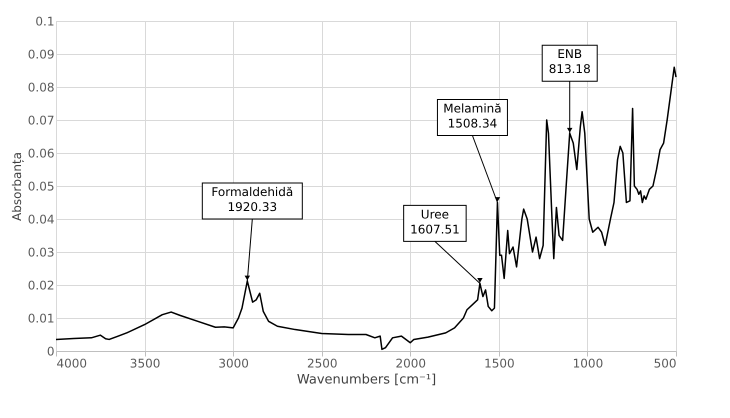  I want to click on y-tick-label: 0, so click(50, 351).